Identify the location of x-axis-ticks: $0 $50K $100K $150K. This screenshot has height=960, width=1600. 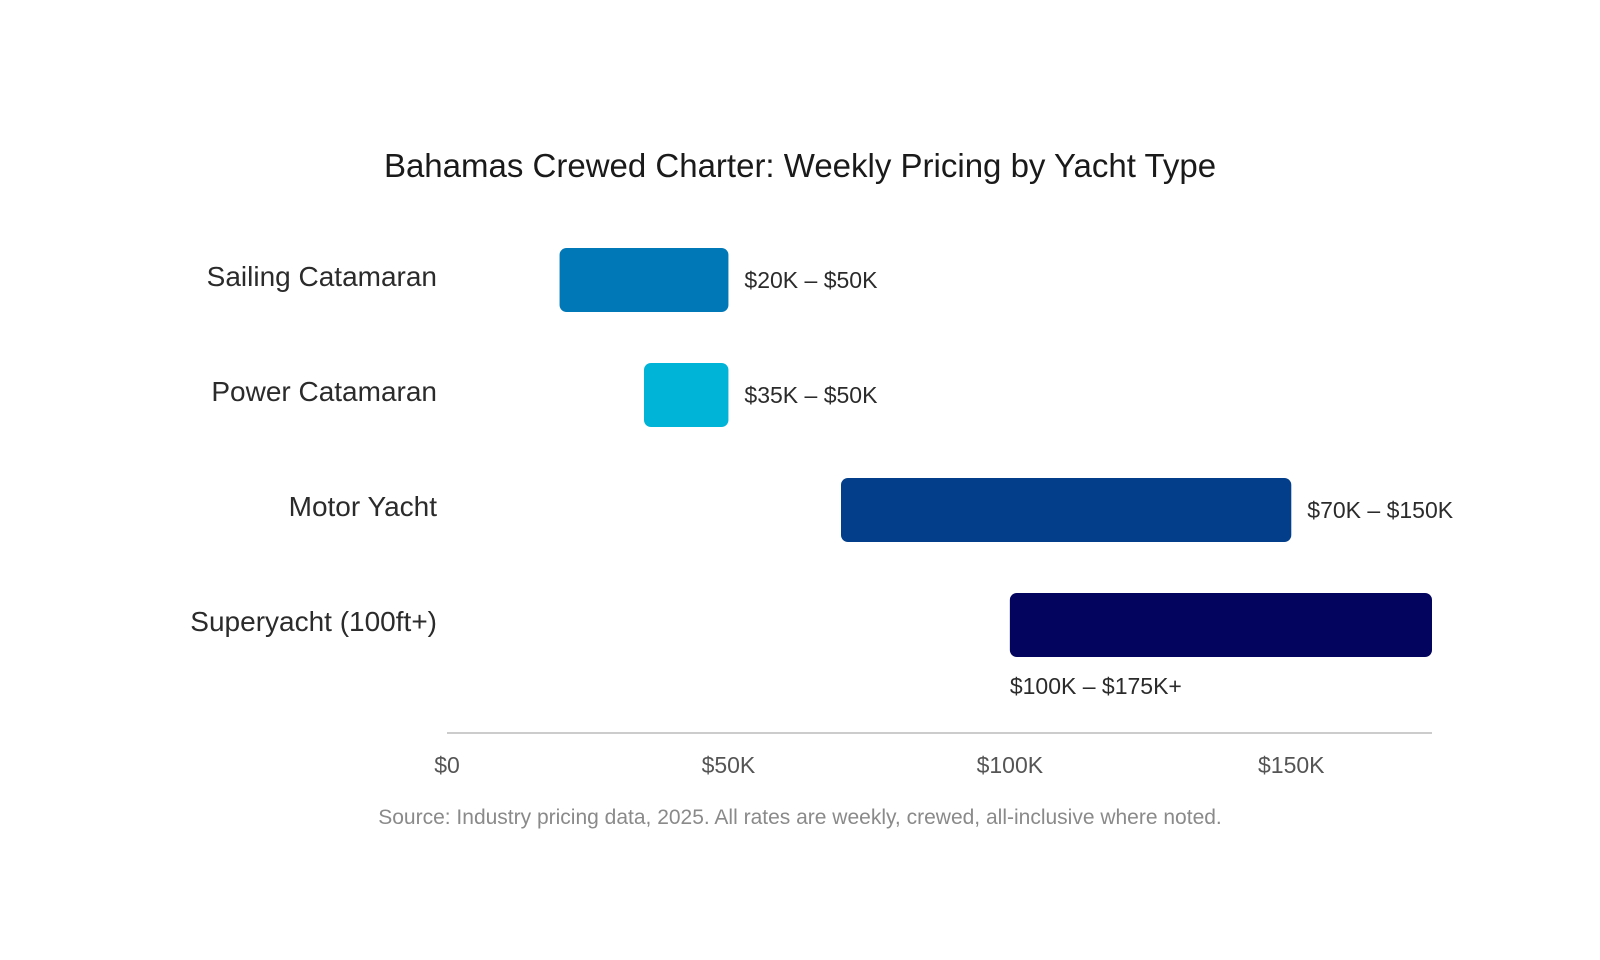
(879, 765).